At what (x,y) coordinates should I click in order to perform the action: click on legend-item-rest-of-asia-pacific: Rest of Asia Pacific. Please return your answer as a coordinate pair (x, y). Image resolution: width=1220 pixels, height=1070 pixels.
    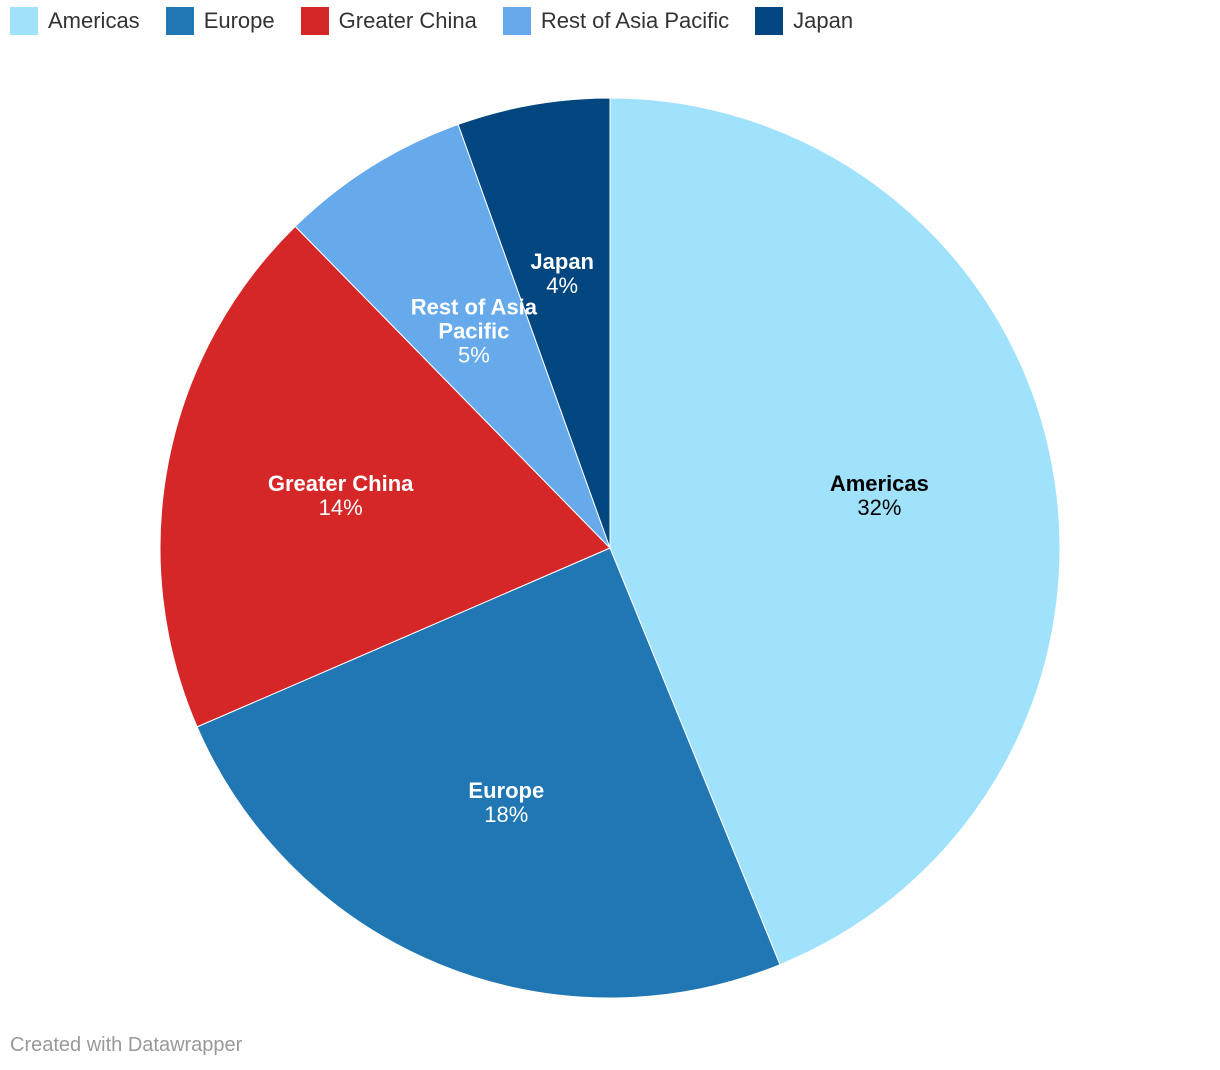
    Looking at the image, I should click on (616, 21).